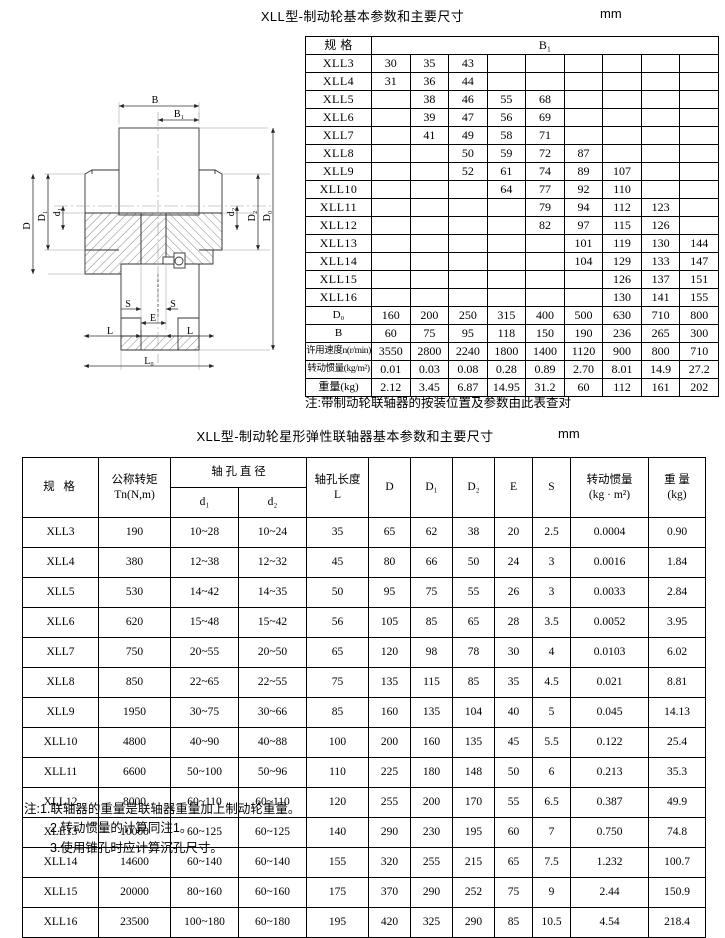 The height and width of the screenshot is (938, 725). Describe the element at coordinates (512, 261) in the screenshot. I see `table1-row: XLL14 104 129 133 147` at that location.